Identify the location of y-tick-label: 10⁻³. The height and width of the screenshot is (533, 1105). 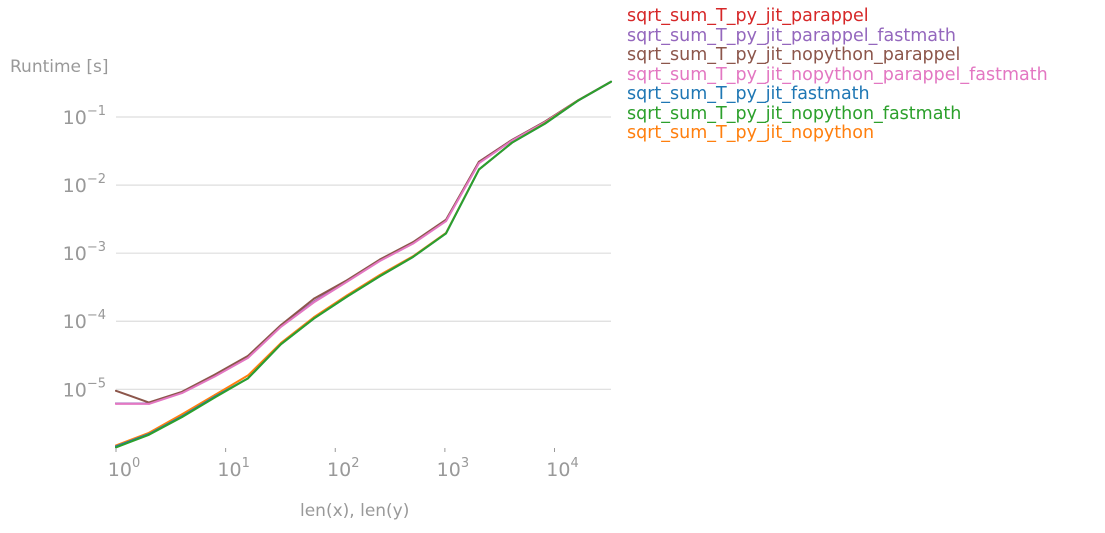
(84, 252).